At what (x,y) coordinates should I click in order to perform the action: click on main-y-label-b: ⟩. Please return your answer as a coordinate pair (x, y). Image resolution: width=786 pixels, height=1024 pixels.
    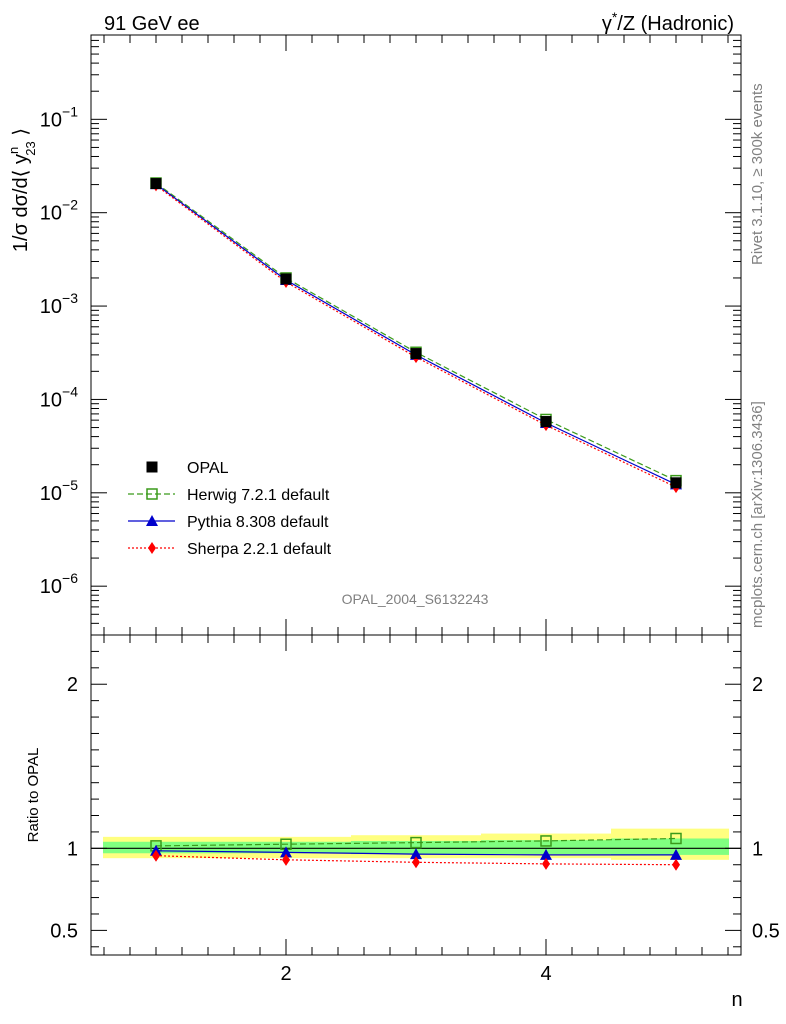
    Looking at the image, I should click on (21, 134).